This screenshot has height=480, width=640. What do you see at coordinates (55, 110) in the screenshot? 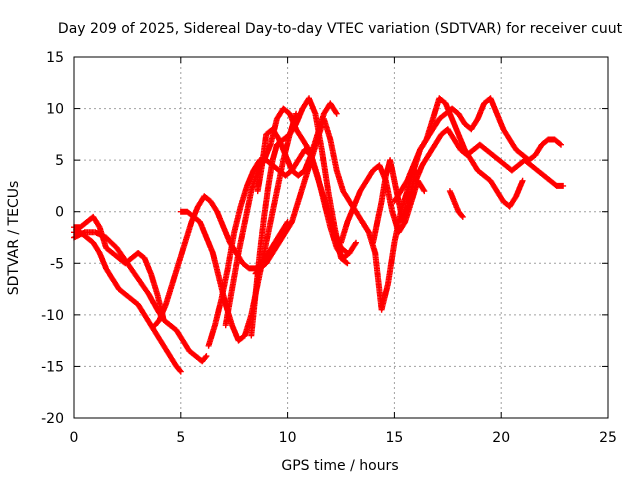
I see `y-tick-label: 10` at bounding box center [55, 110].